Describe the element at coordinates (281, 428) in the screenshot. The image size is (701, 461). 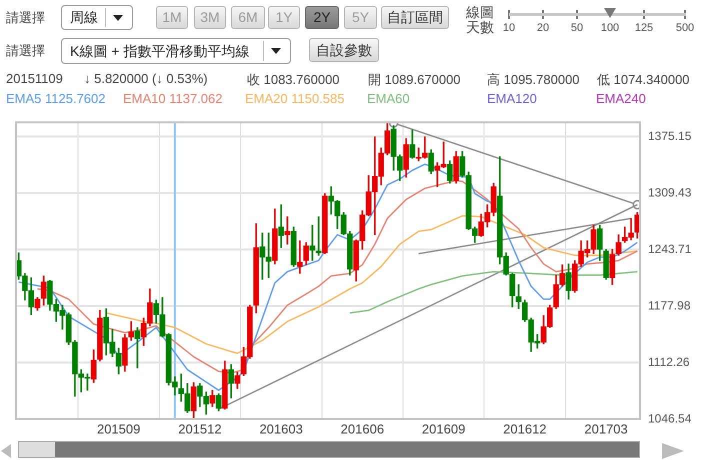
I see `x-tick-label: 201603` at that location.